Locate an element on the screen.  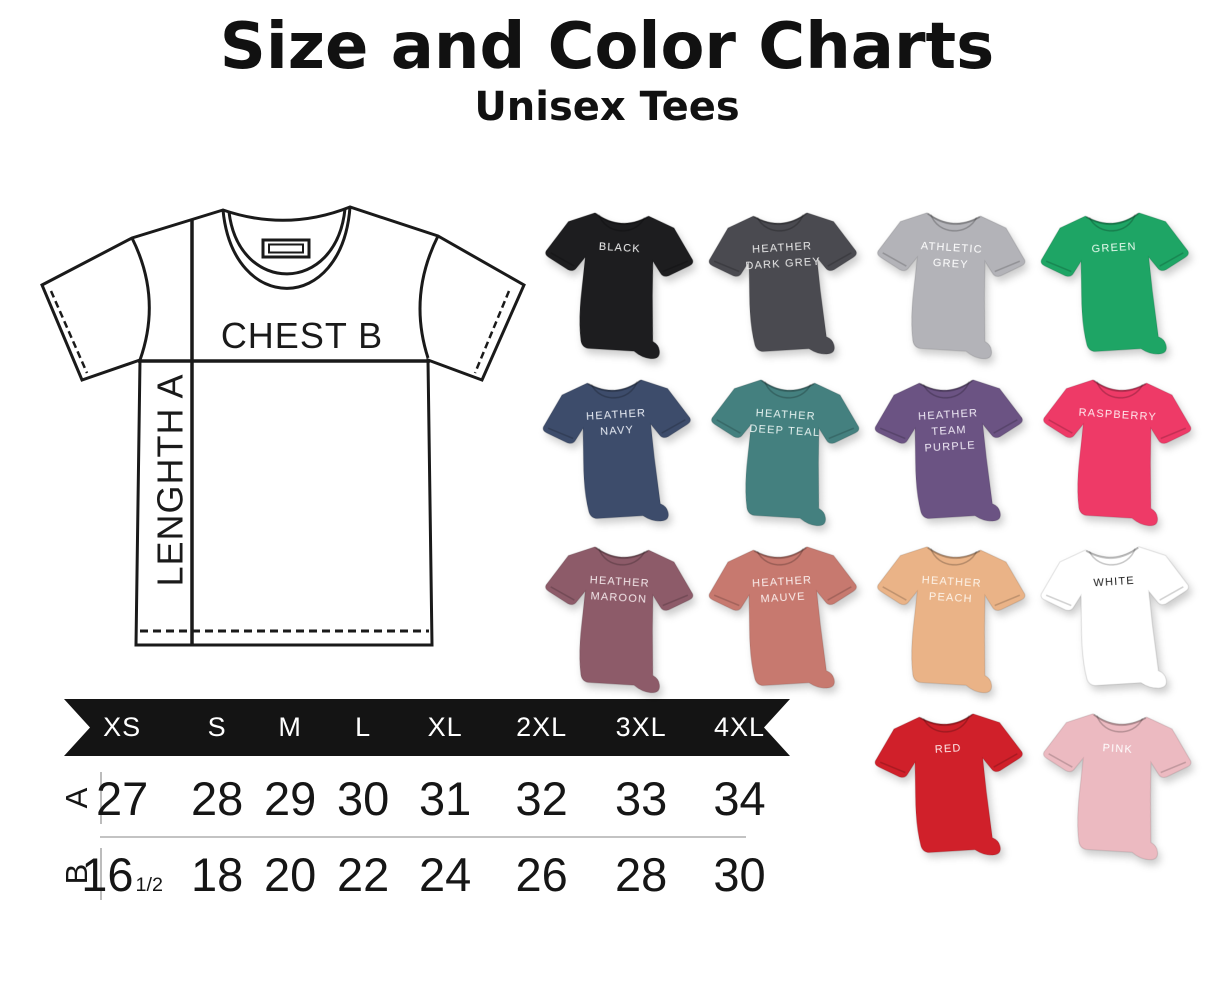
tee-swatch-heather-peach: HEATHER PEACH is located at coordinates (950, 611).